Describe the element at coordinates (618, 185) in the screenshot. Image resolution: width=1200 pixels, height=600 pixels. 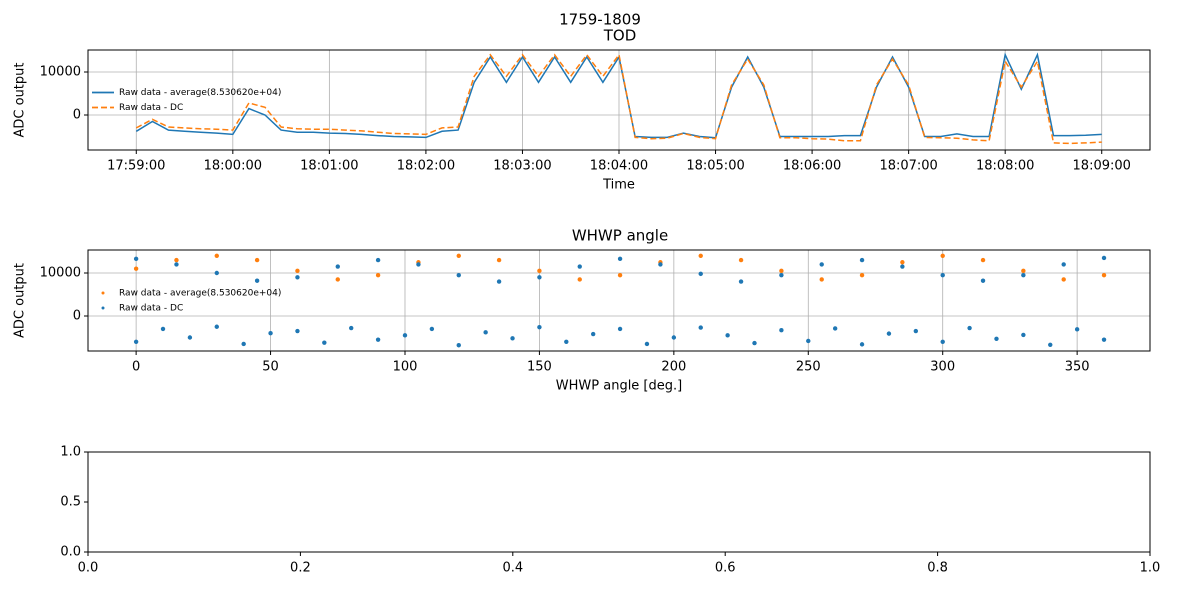
I see `x-axis-label: Time` at that location.